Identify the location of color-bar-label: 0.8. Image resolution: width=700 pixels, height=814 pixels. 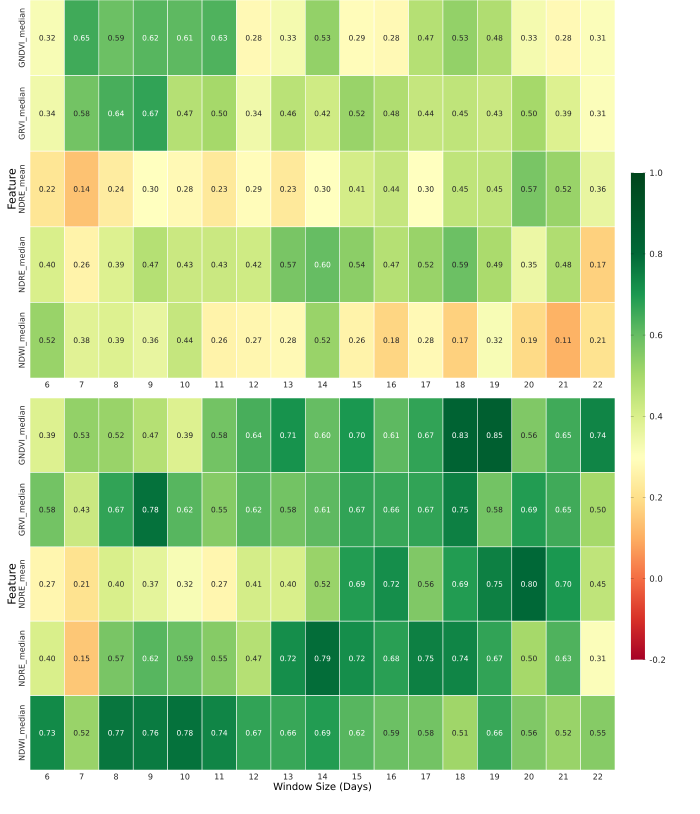
(656, 254).